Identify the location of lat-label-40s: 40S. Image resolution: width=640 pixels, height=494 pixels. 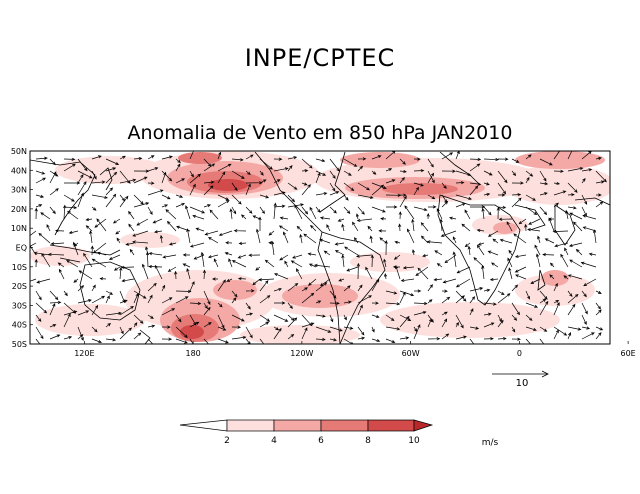
(19, 325).